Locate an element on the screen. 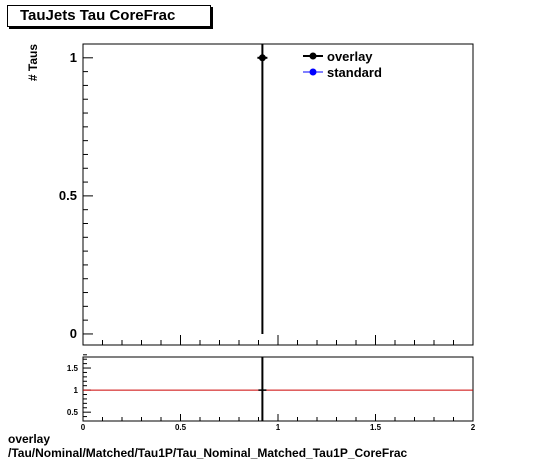 The width and height of the screenshot is (546, 462). y-tick-label: 1 is located at coordinates (73, 57).